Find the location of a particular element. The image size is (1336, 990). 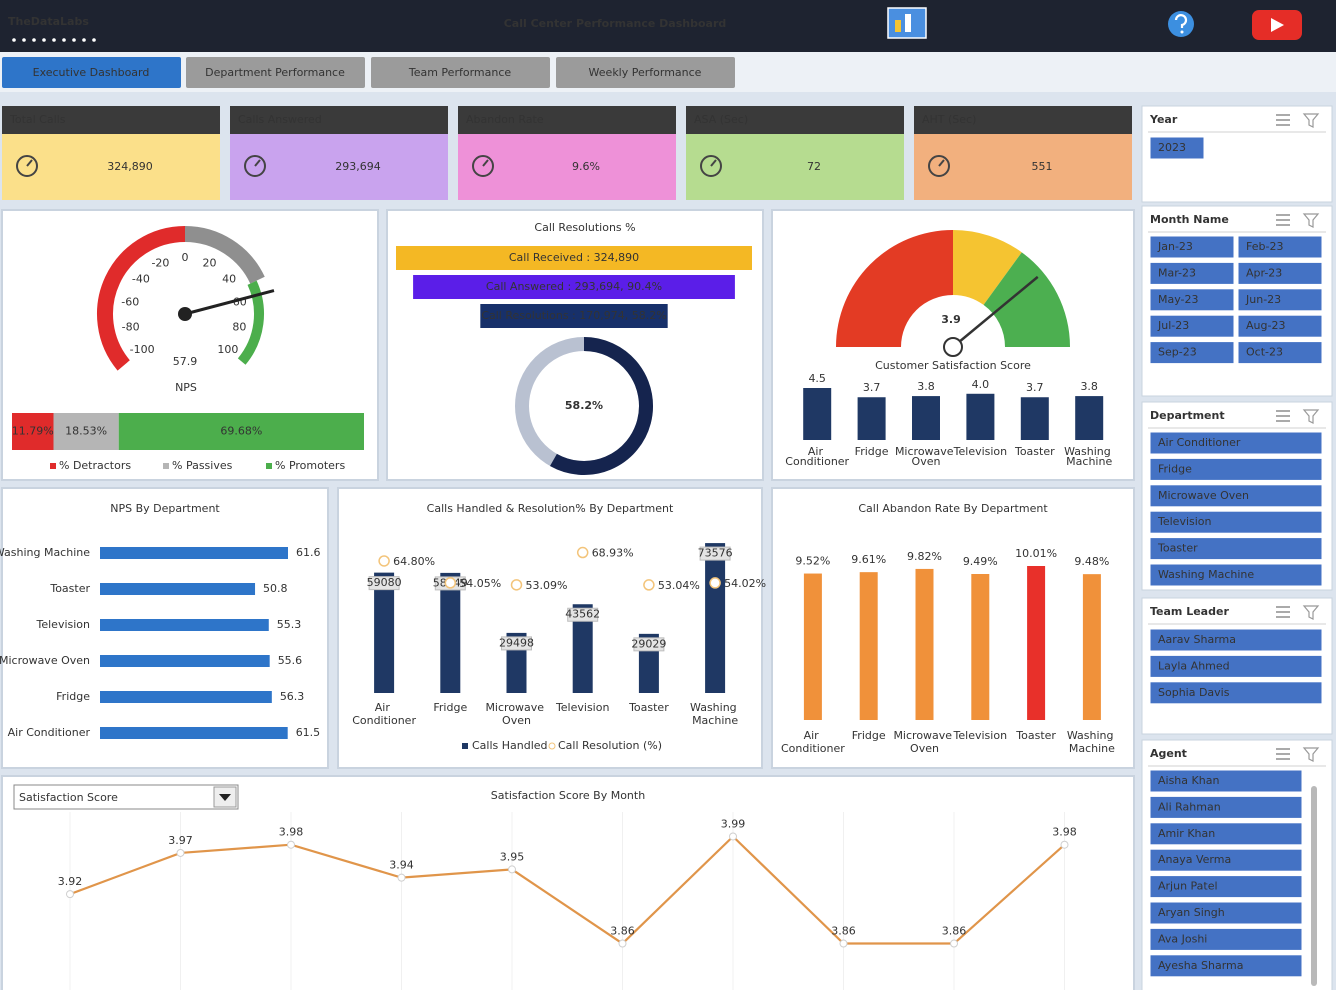

legend-swatch is located at coordinates (465, 746).